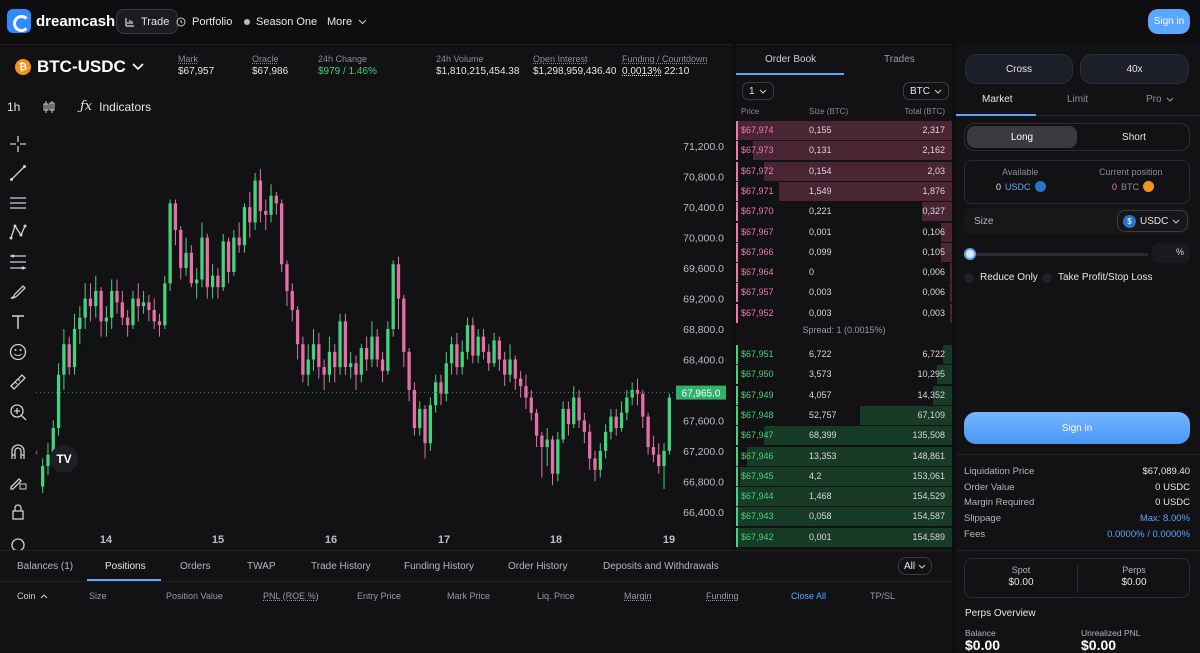  I want to click on size-slider, so click(1056, 254).